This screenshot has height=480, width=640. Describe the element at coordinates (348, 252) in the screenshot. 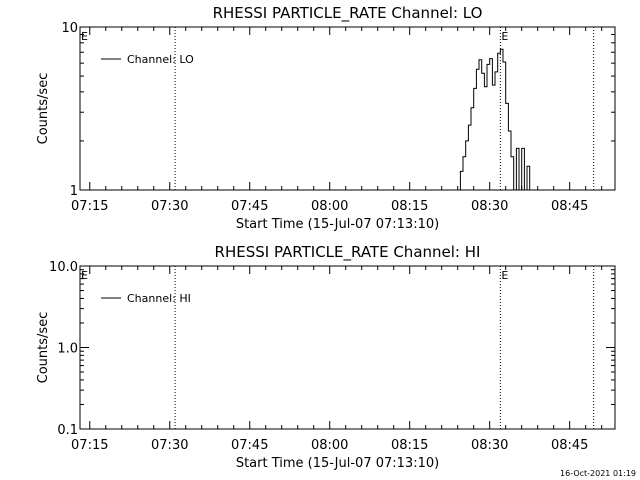

I see `chart-title: RHESSI PARTICLE_RATE Channel: HI` at that location.